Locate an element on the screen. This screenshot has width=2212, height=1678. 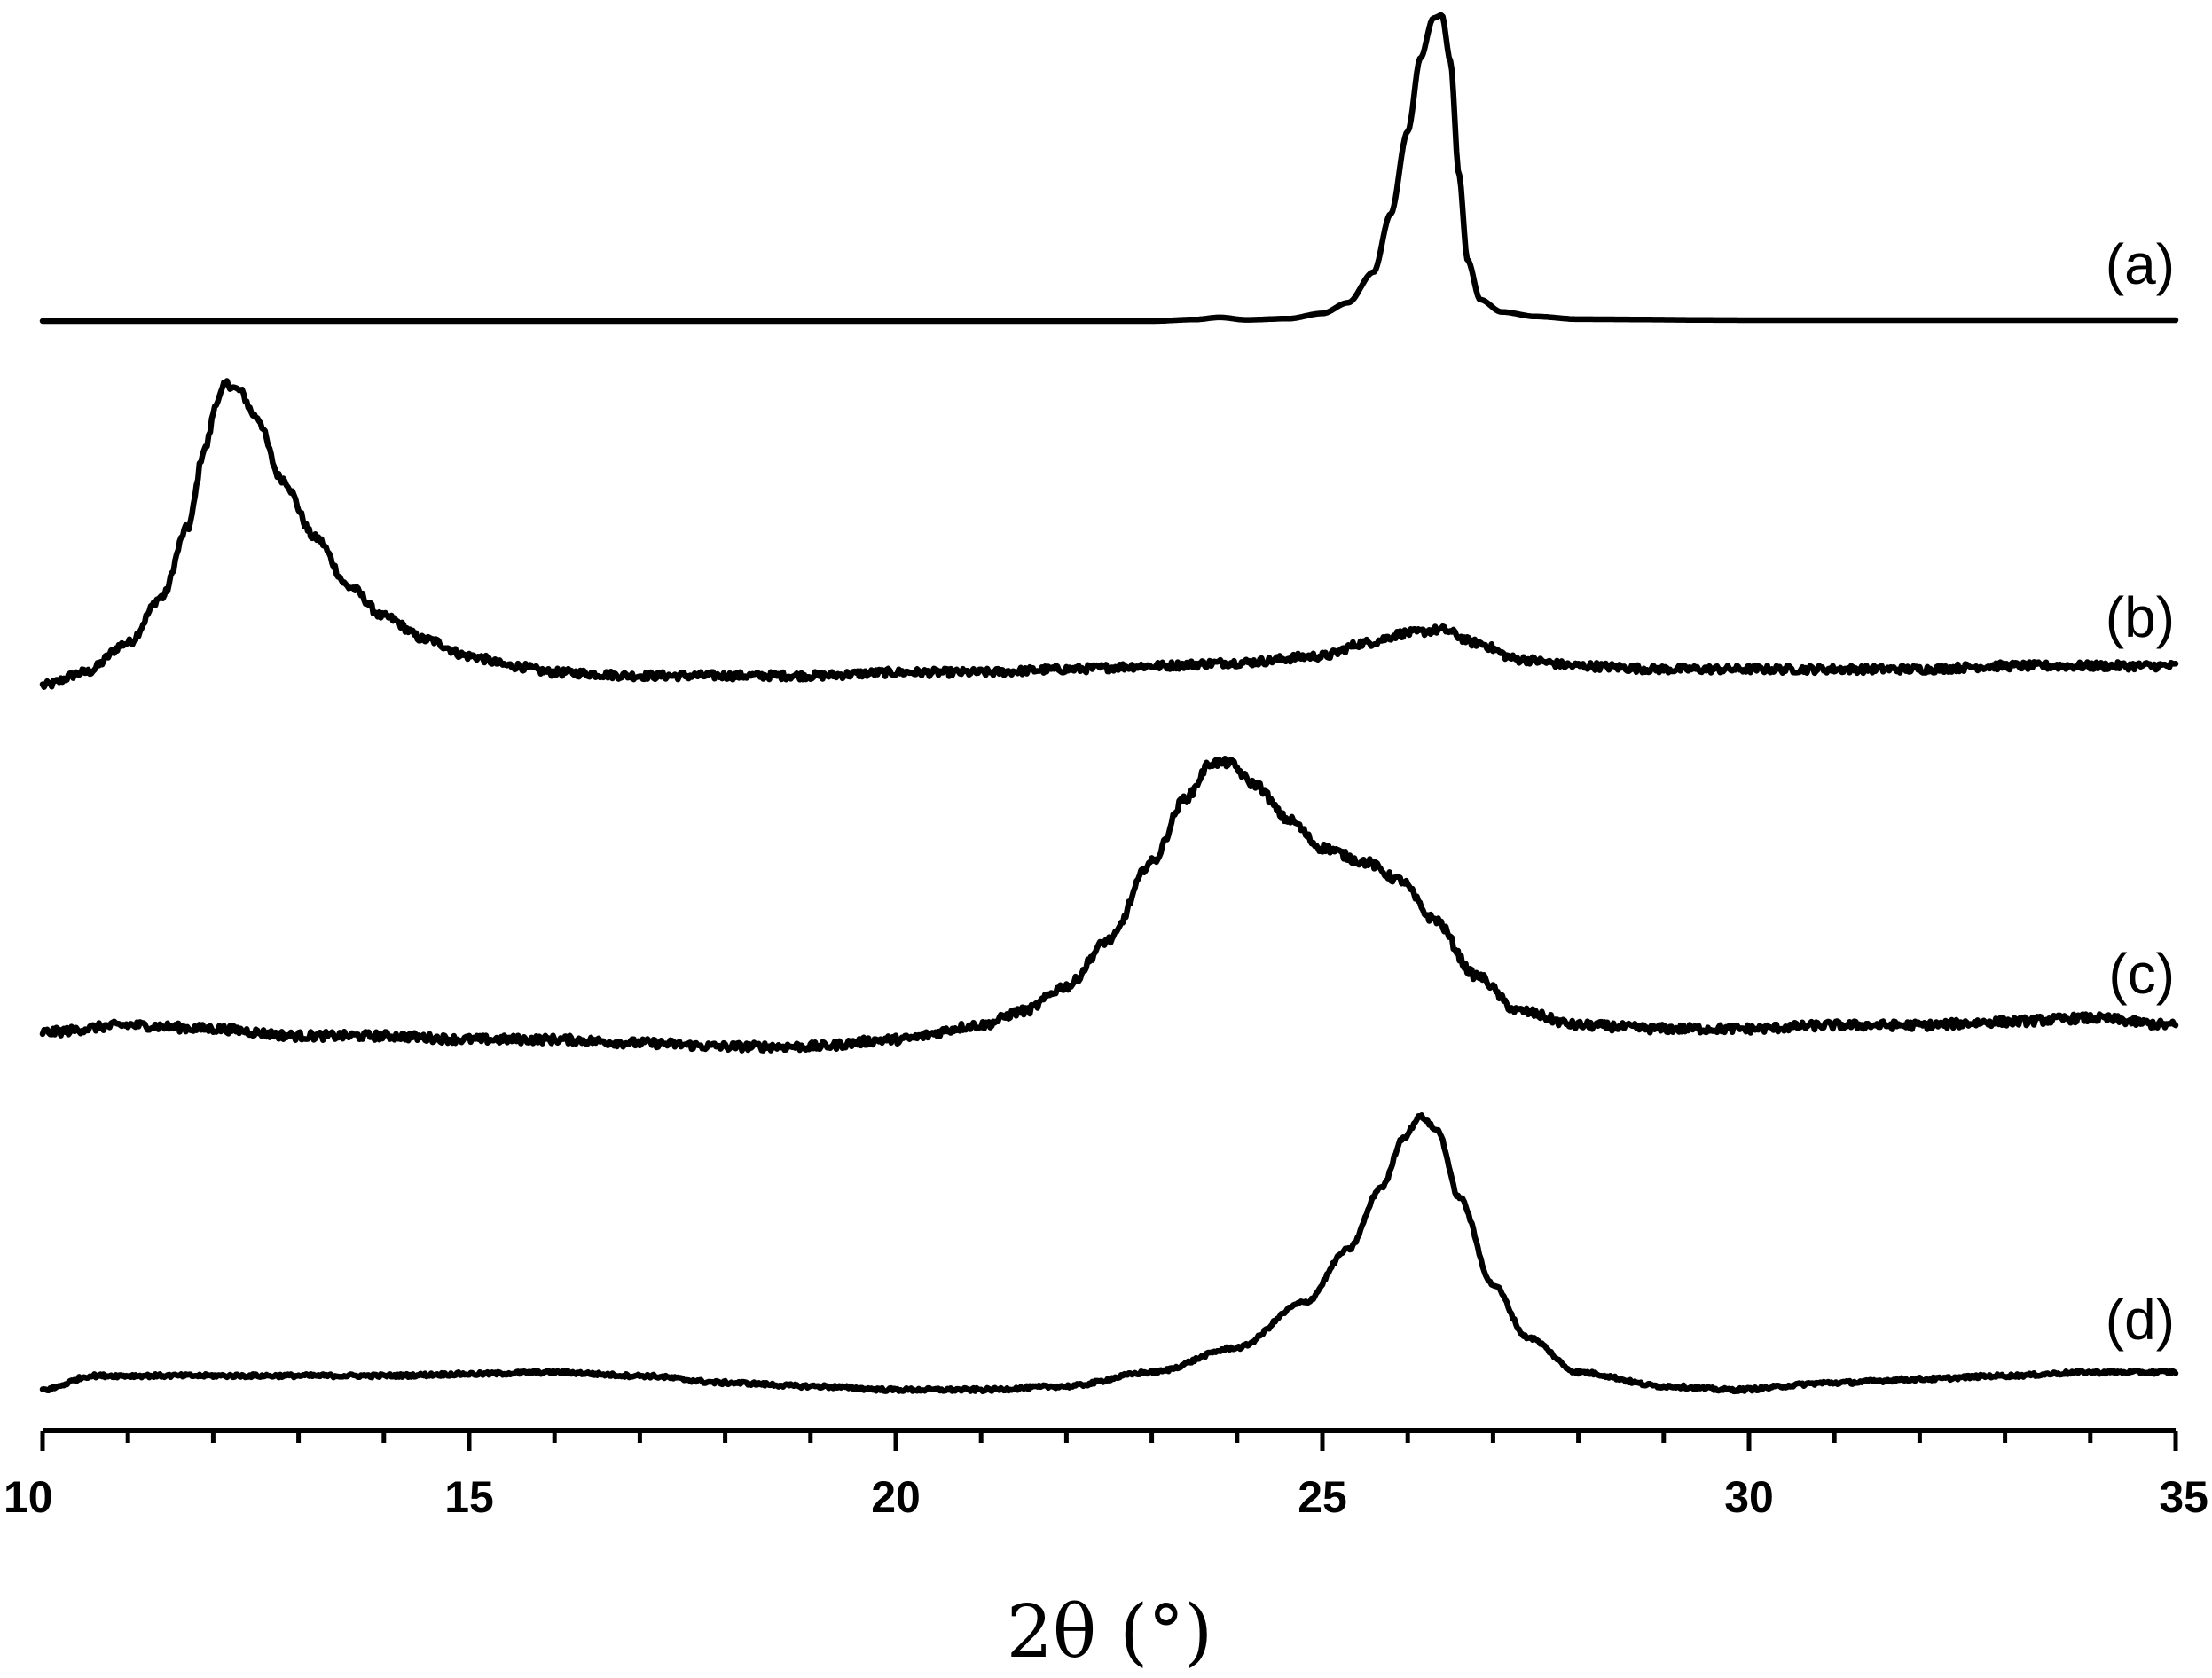
series-label-a: (a) is located at coordinates (2140, 264).